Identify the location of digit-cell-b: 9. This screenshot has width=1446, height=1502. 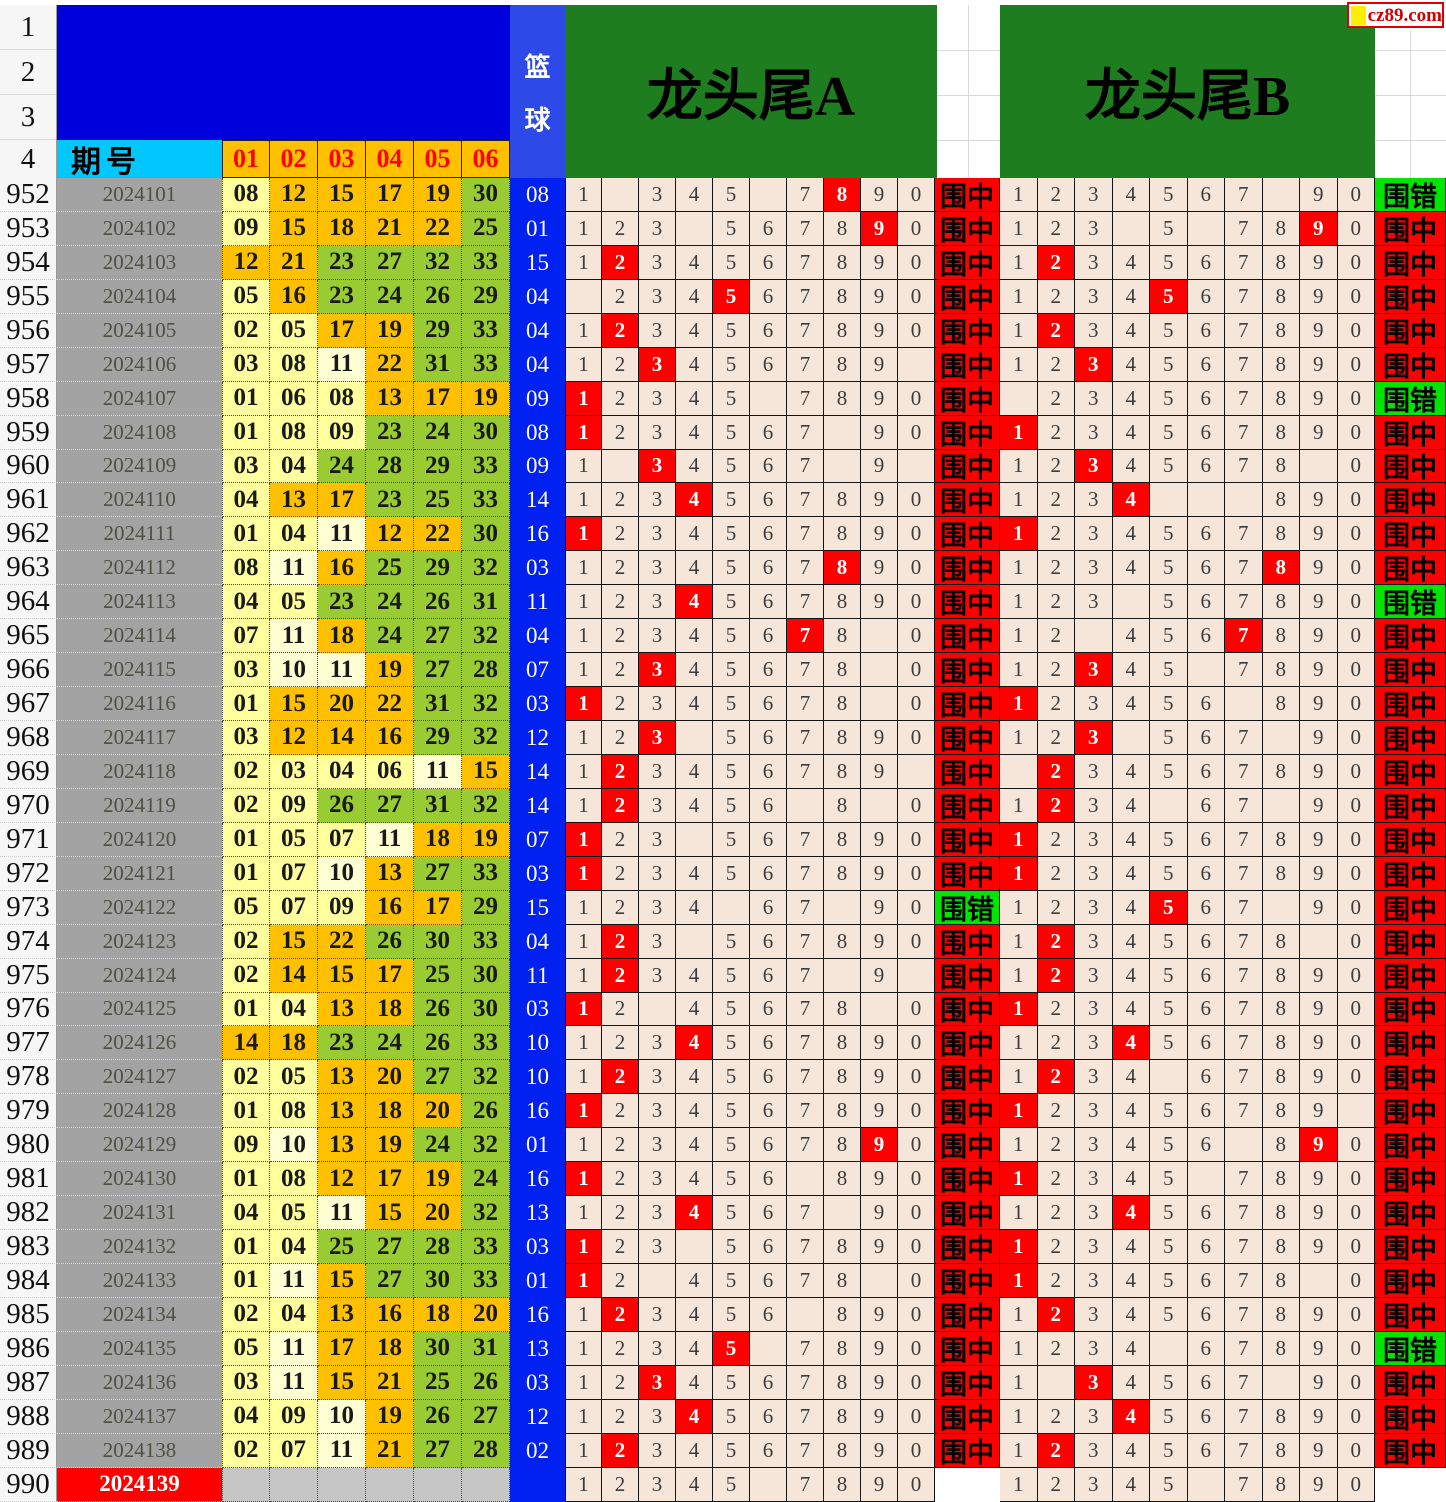
(1319, 500).